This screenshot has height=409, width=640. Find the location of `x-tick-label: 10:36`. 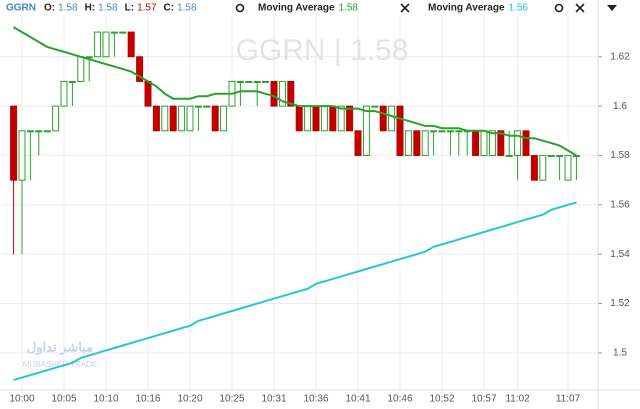

x-tick-label: 10:36 is located at coordinates (315, 399).